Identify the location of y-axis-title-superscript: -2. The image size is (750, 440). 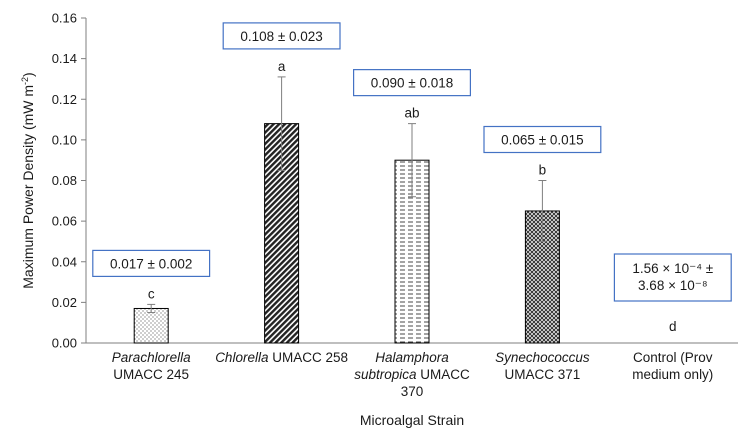
(25, 81).